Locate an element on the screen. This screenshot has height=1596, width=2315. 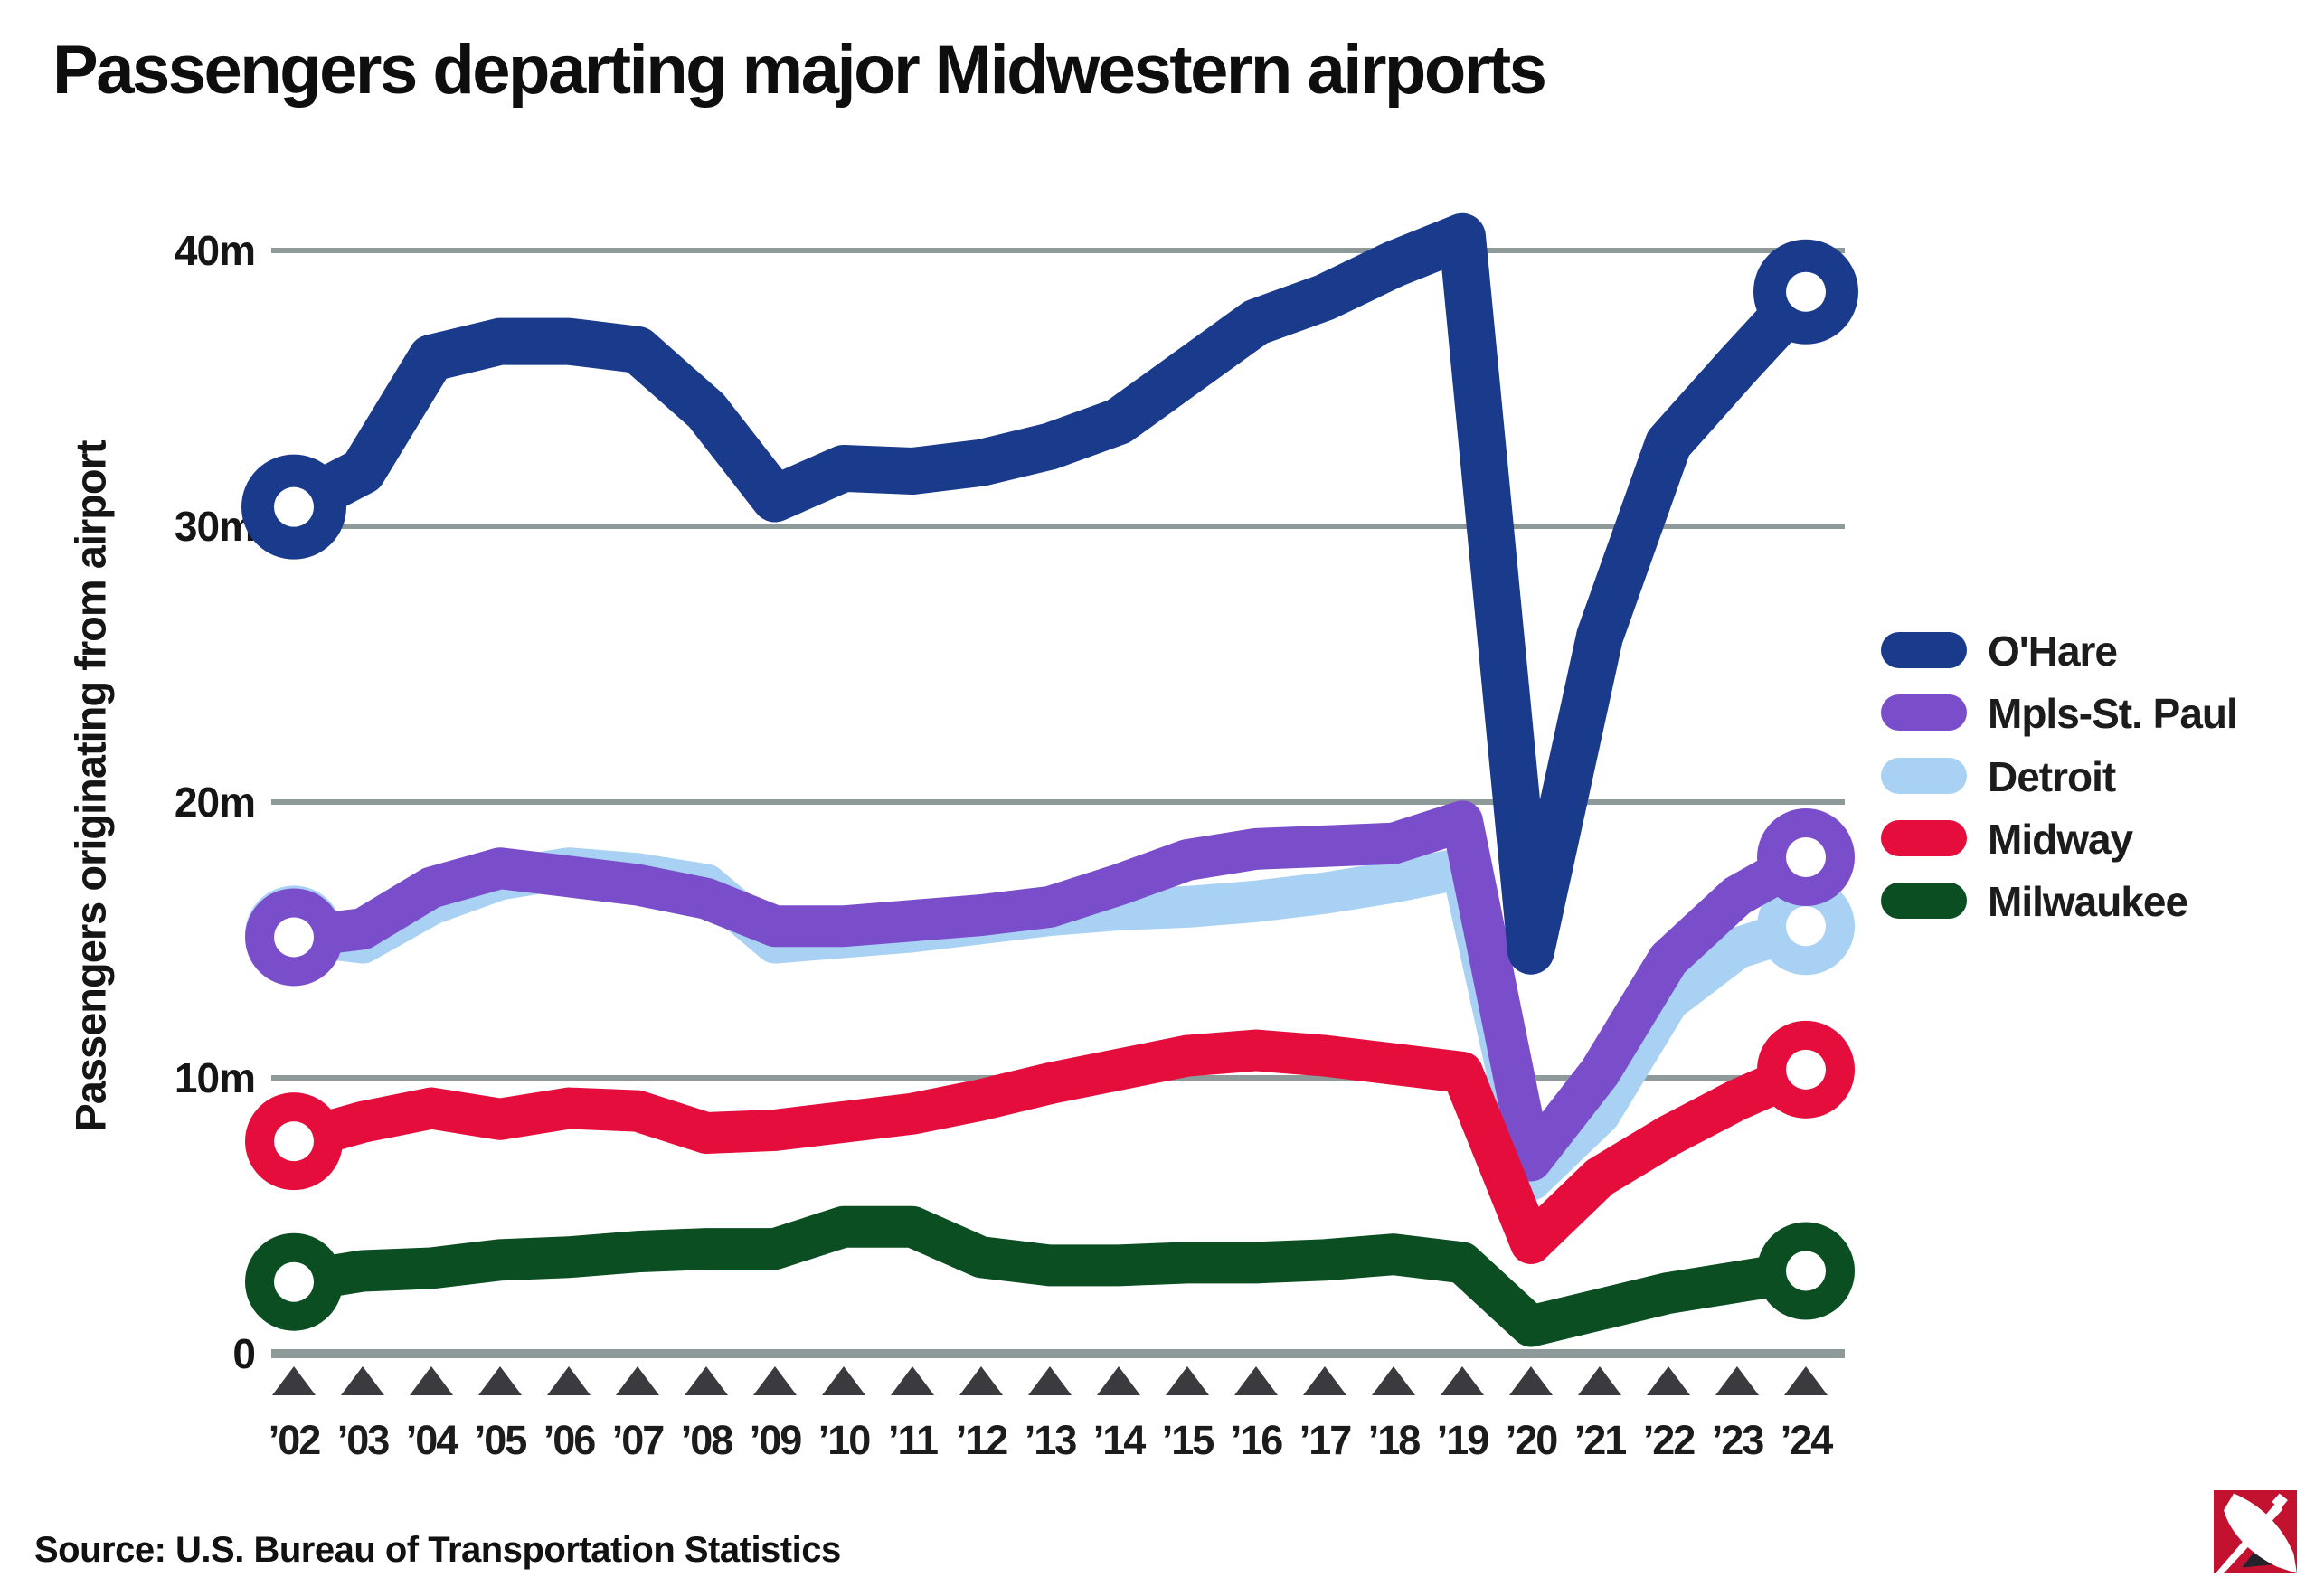
legend-label: Midway is located at coordinates (2060, 839).